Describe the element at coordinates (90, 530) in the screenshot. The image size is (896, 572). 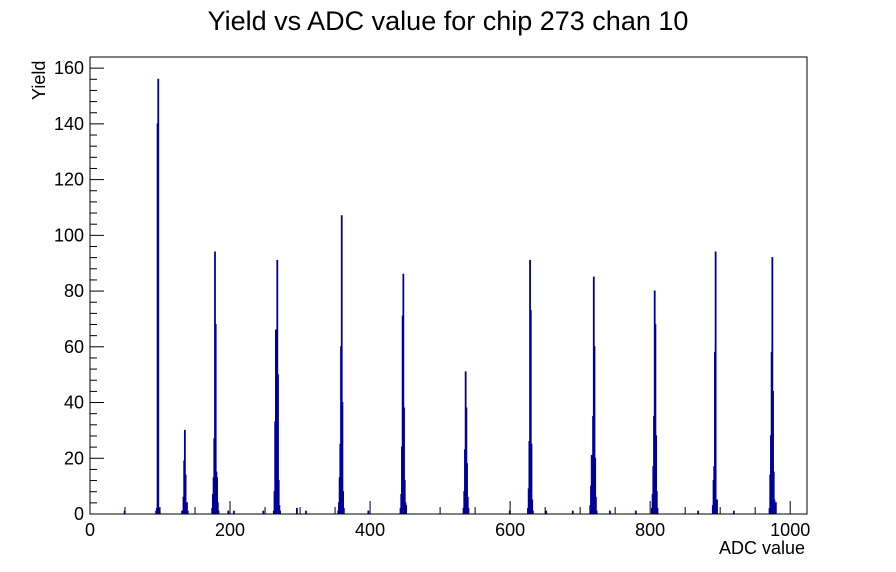
I see `x-tick-label: 0` at that location.